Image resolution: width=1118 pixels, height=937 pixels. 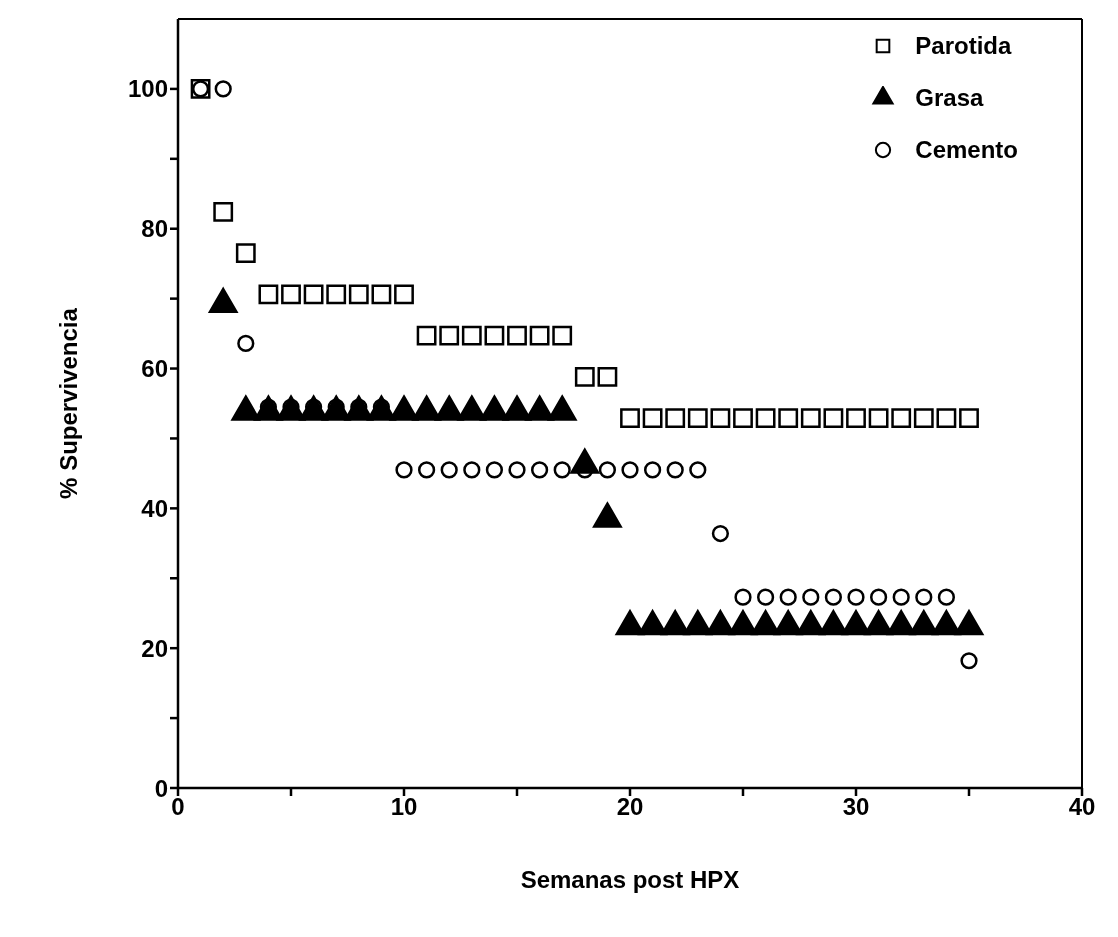 I want to click on x-axis-title: Semanas post HPX, so click(x=630, y=879).